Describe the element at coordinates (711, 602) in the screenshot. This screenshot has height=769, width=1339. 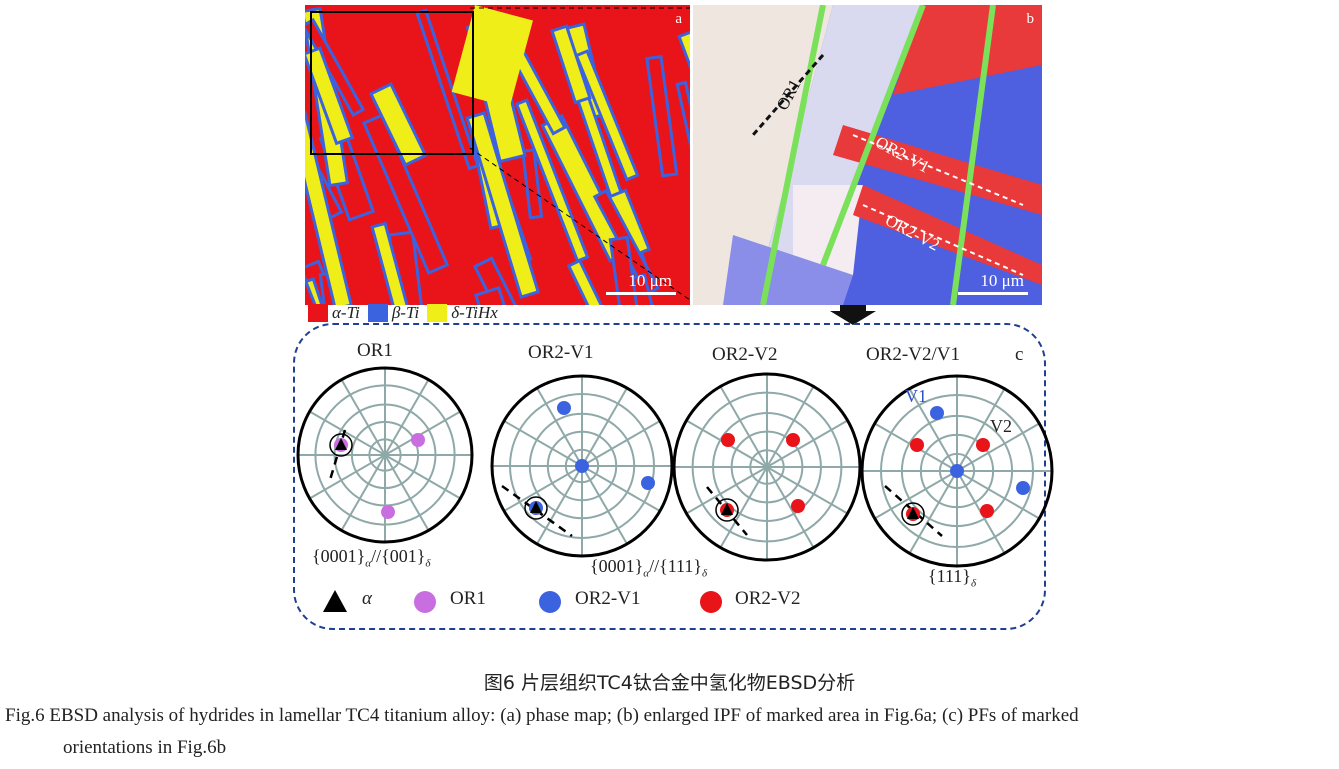
I see `or2-v2-dot-icon` at that location.